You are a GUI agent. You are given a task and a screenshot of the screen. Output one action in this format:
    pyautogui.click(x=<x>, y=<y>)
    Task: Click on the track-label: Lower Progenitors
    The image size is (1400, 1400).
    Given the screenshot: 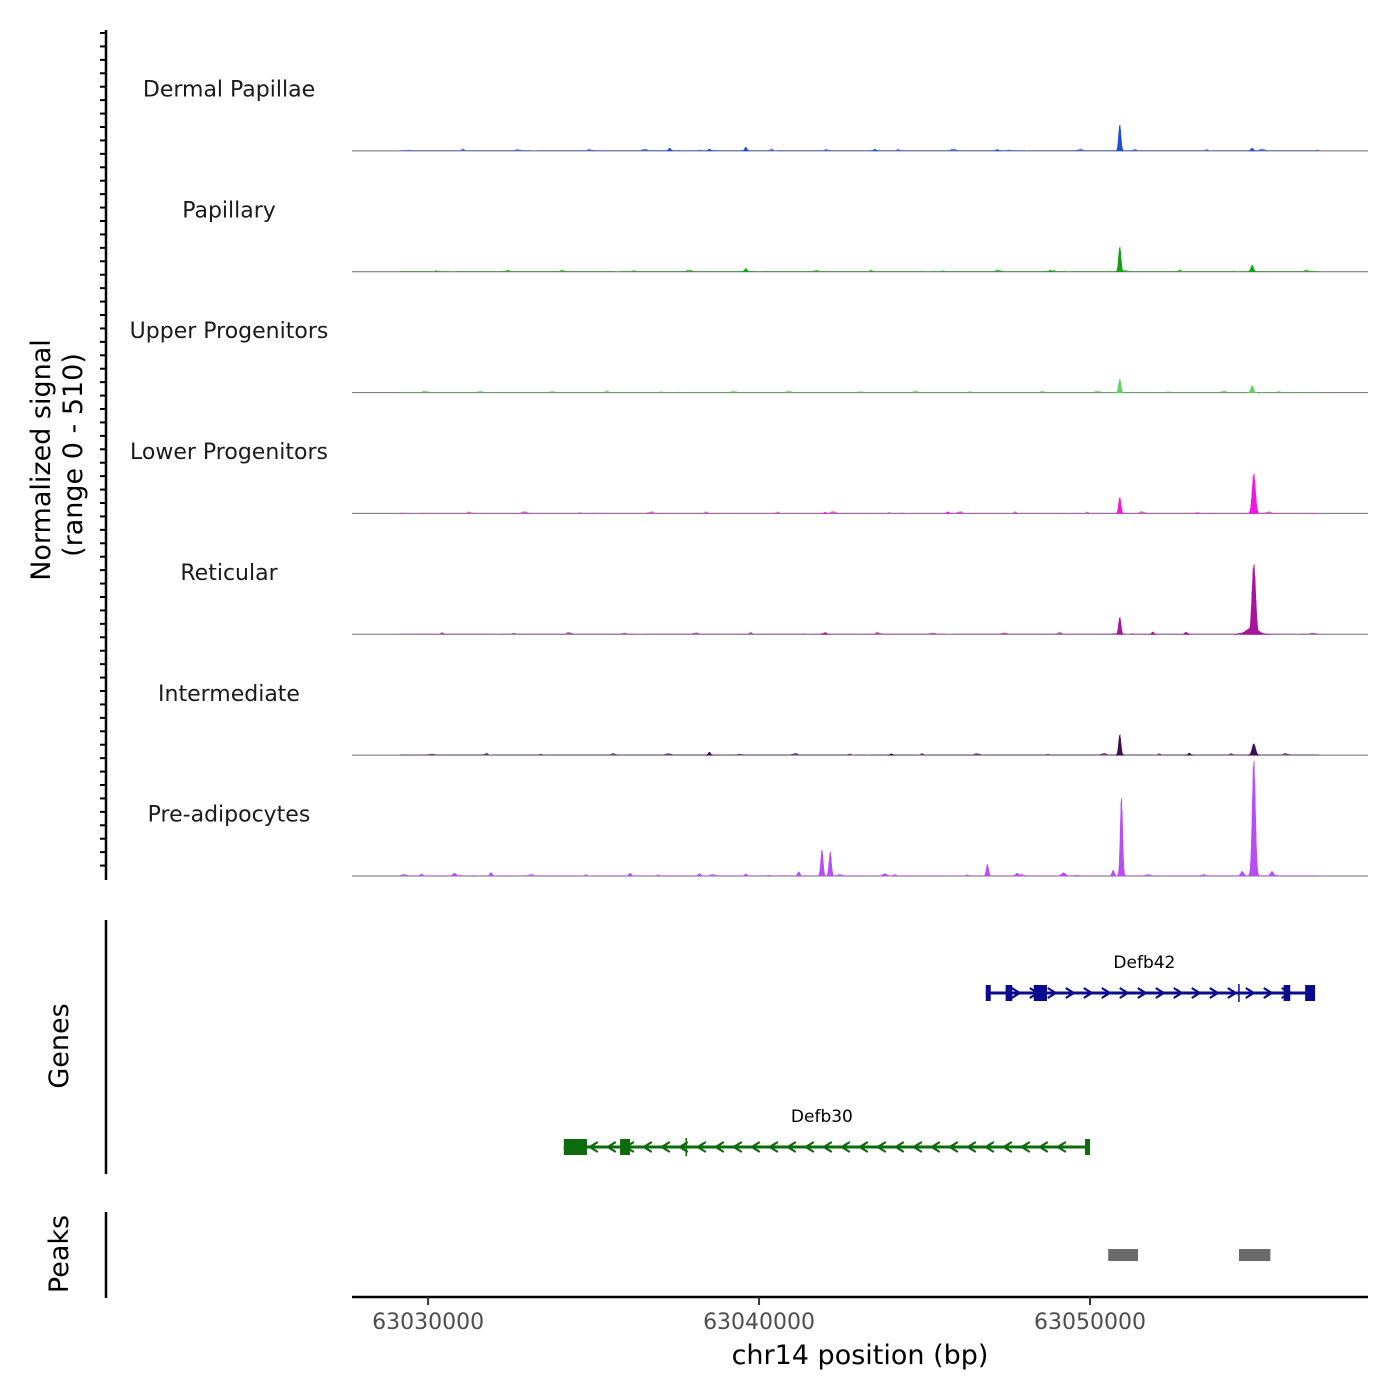 What is the action you would take?
    pyautogui.click(x=229, y=452)
    